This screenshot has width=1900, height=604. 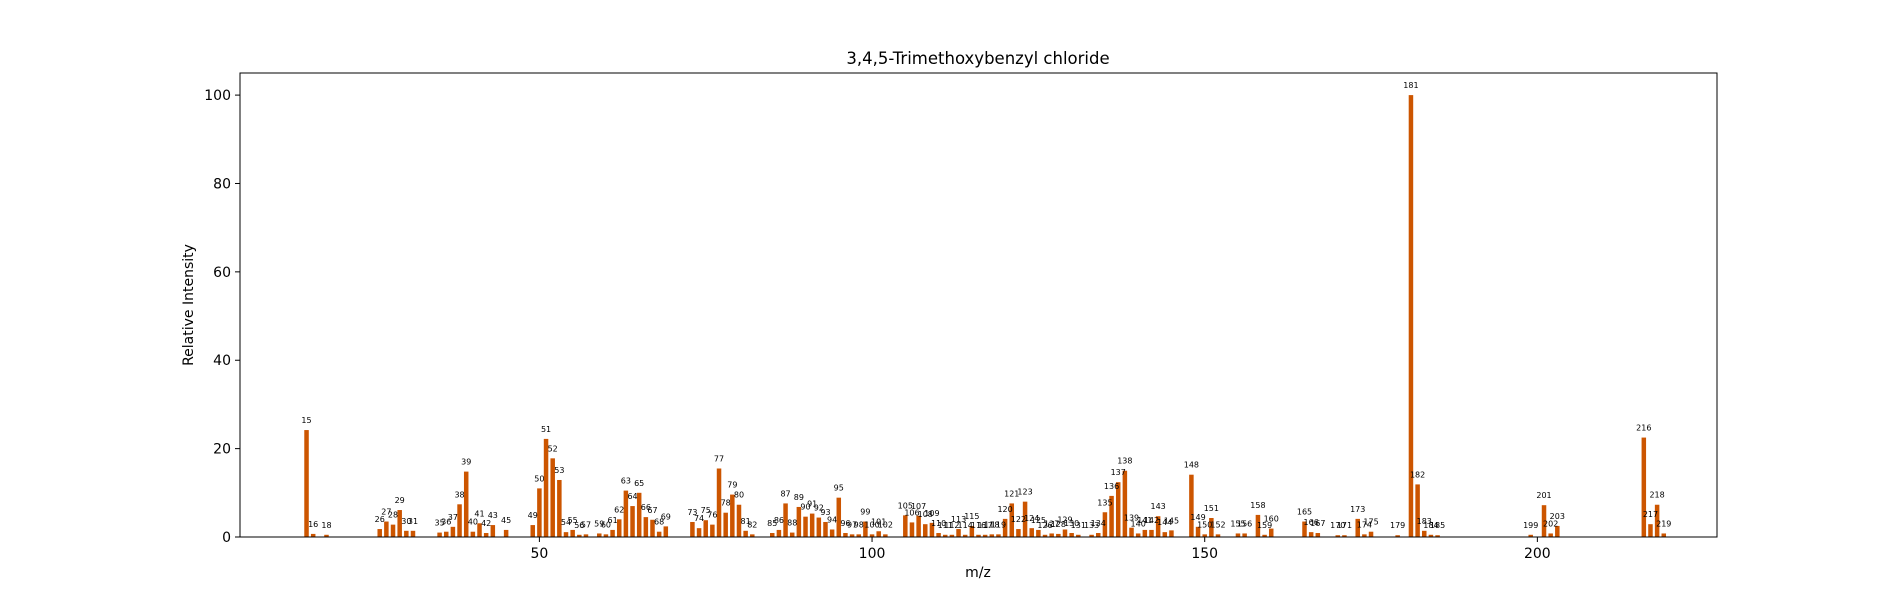 I want to click on bar-label-mz-69: 69, so click(x=666, y=516).